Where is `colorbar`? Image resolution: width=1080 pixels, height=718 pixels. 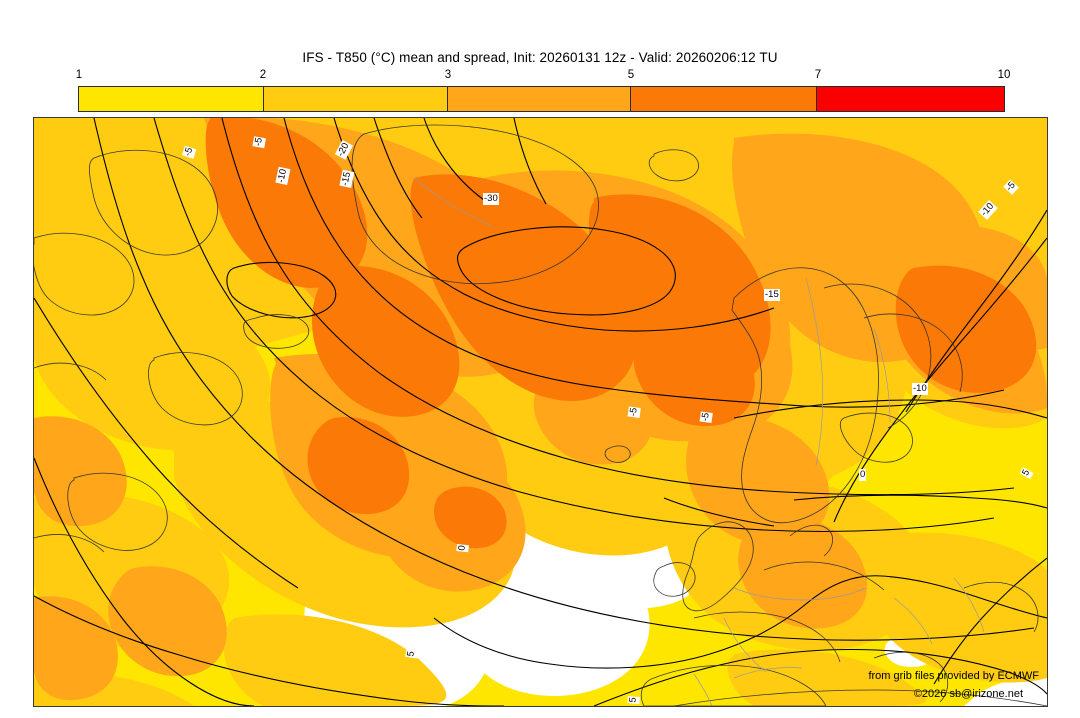
colorbar is located at coordinates (541, 99).